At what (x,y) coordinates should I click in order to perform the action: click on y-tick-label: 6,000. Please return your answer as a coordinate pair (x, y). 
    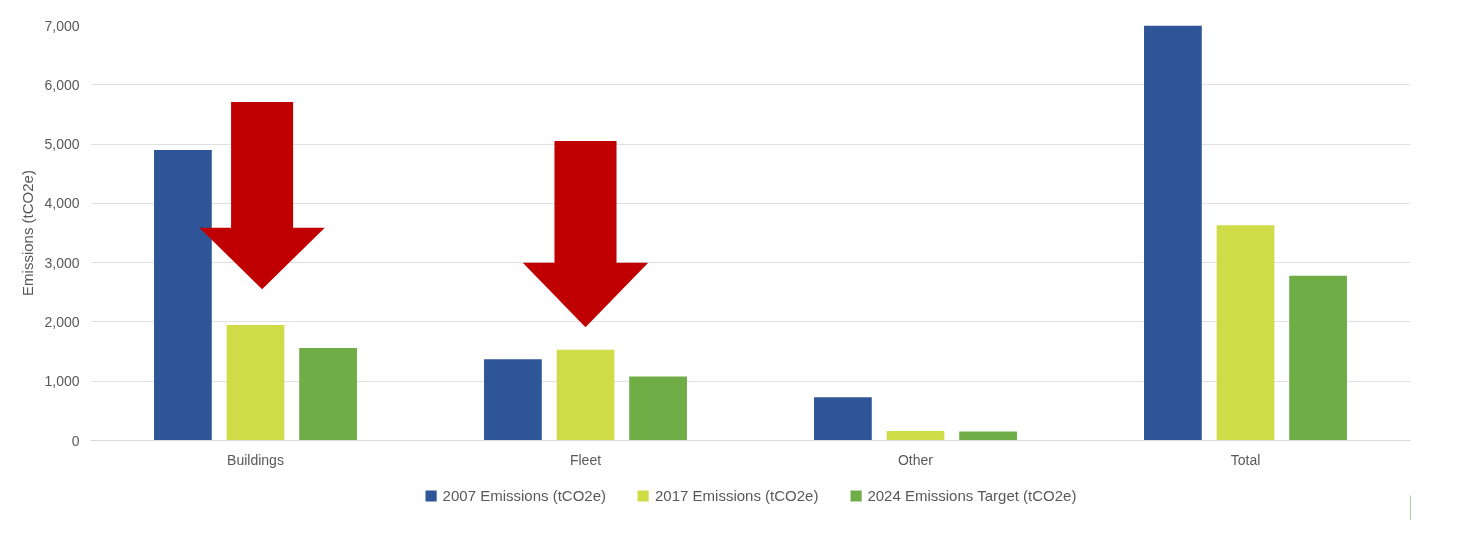
    Looking at the image, I should click on (62, 84).